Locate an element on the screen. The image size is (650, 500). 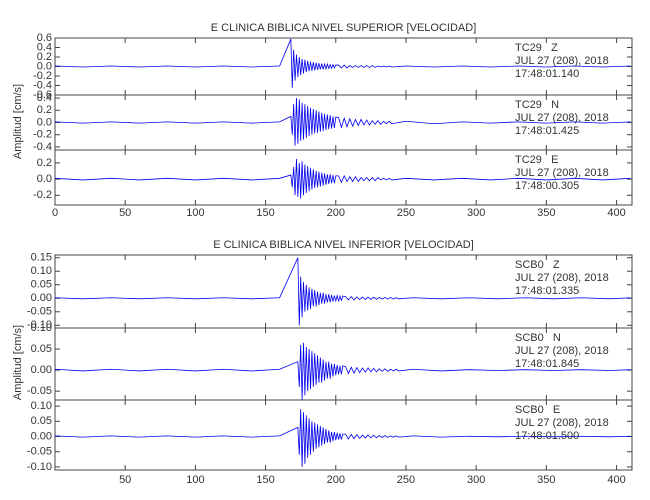
time-label: 17:48:01.845 is located at coordinates (547, 364).